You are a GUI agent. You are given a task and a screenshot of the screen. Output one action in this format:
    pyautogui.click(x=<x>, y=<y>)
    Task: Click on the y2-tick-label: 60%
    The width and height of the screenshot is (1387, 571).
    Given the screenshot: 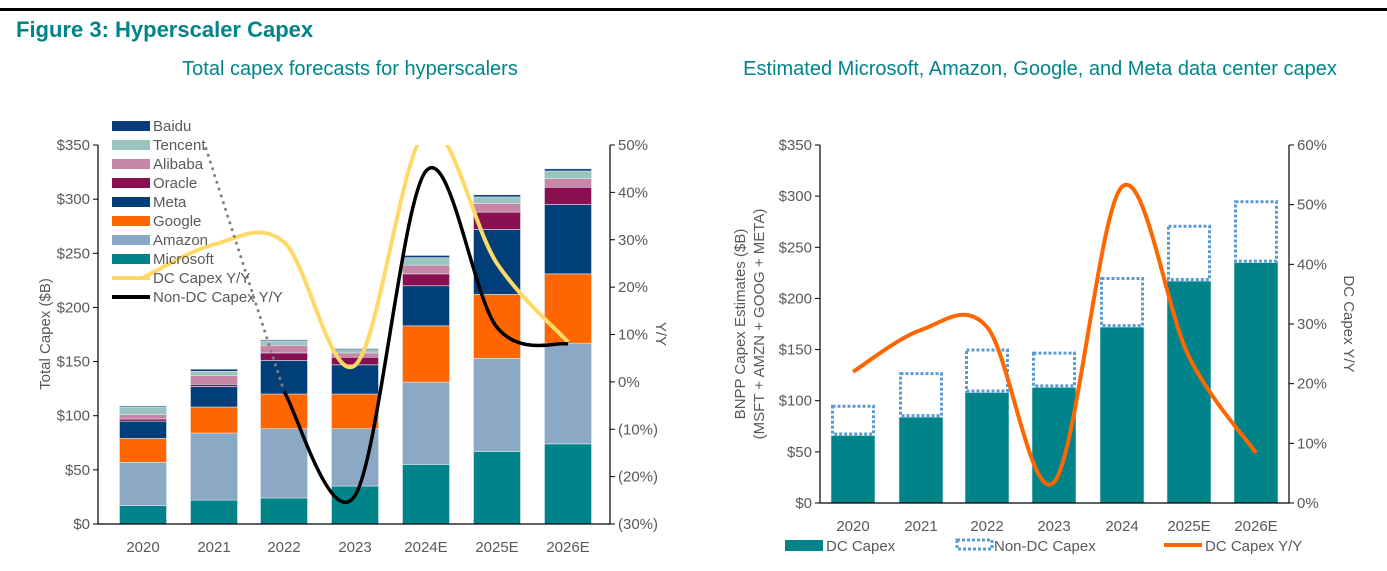 What is the action you would take?
    pyautogui.click(x=1312, y=145)
    